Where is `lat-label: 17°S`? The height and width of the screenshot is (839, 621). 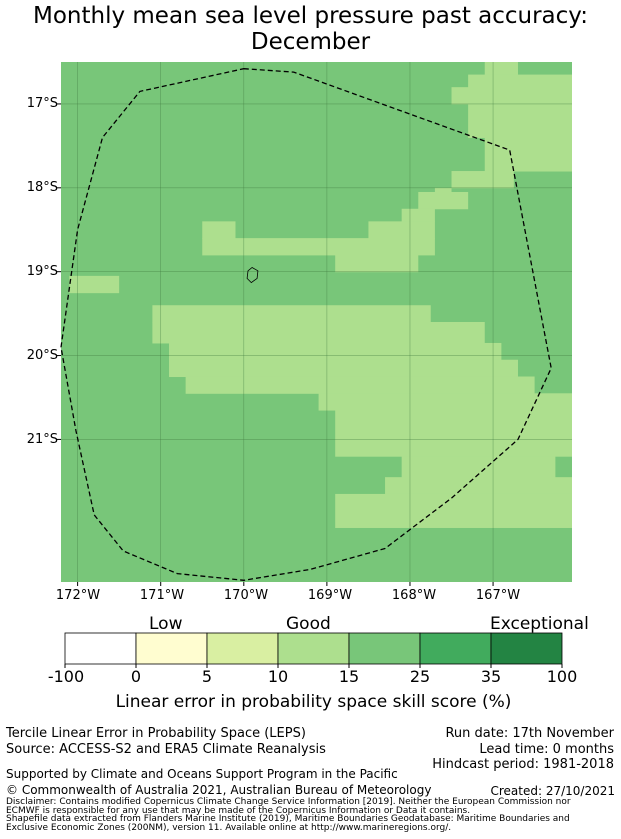 lat-label: 17°S is located at coordinates (42, 103).